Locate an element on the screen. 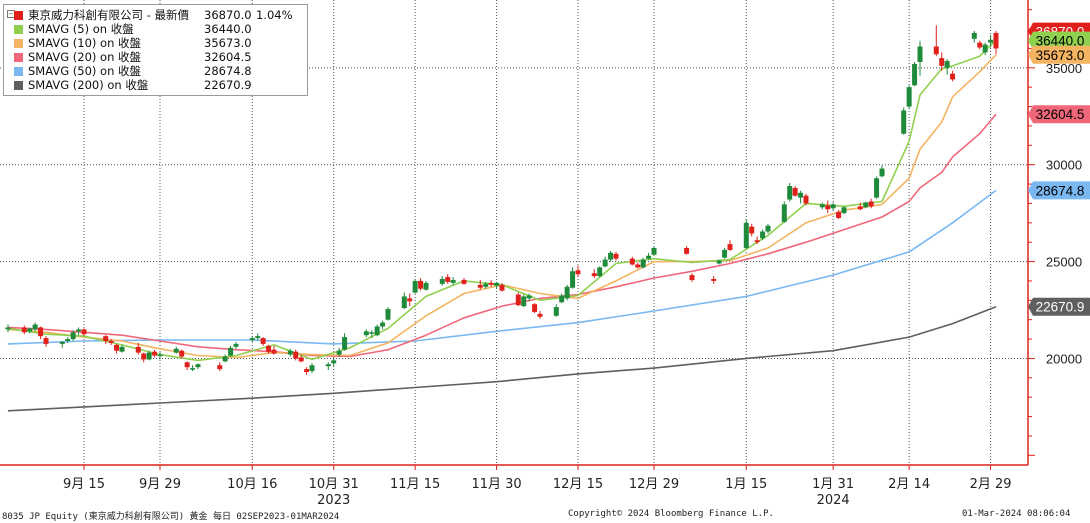 Image resolution: width=1090 pixels, height=523 pixels. legend-item: SMAVG (5) on 收盤 36440.0 is located at coordinates (156, 29).